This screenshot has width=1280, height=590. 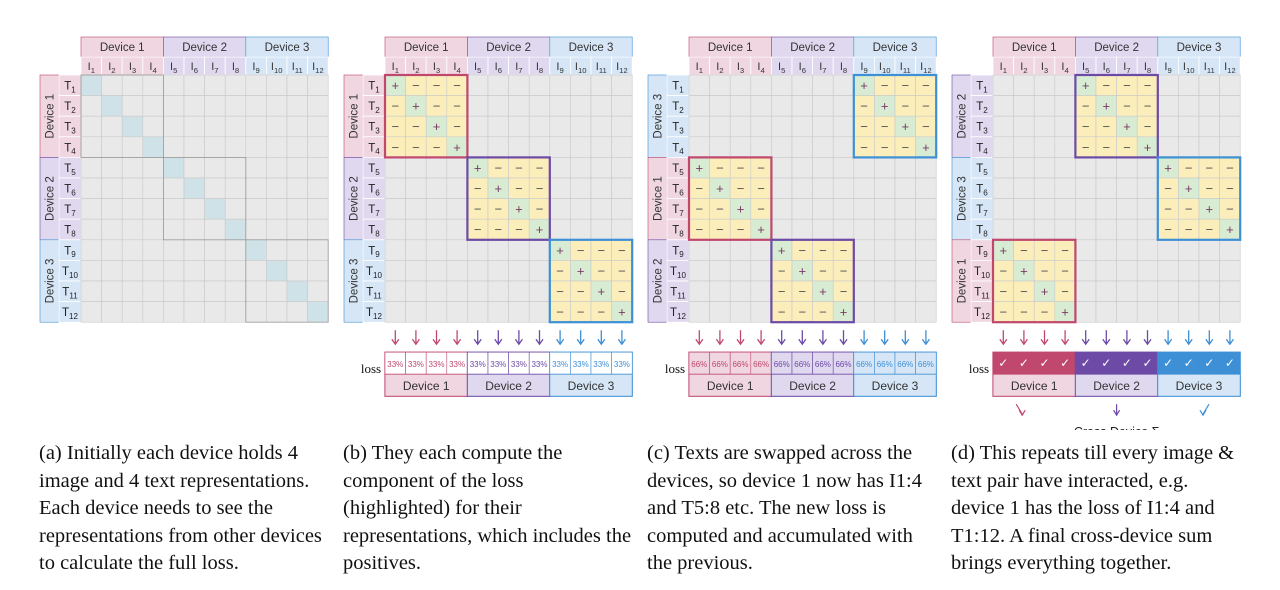 What do you see at coordinates (699, 68) in the screenshot?
I see `image-label: I1` at bounding box center [699, 68].